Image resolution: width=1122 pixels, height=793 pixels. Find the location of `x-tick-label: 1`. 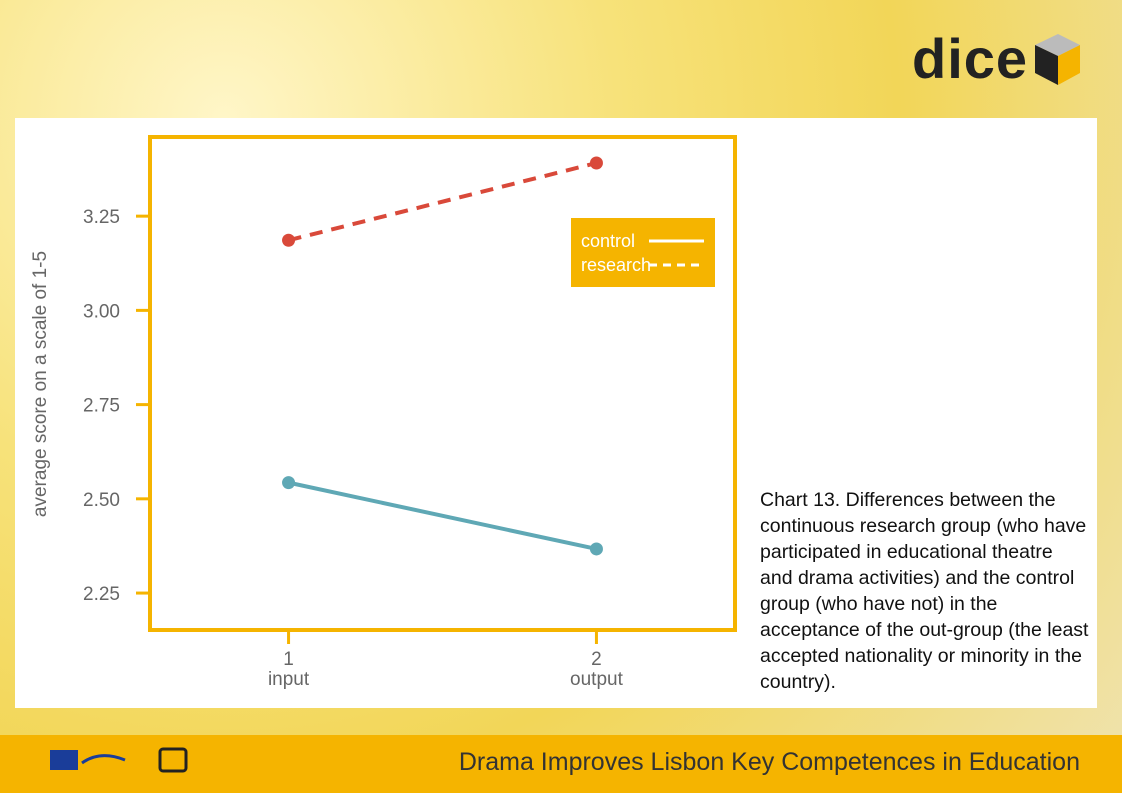

x-tick-label: 1 is located at coordinates (288, 659).